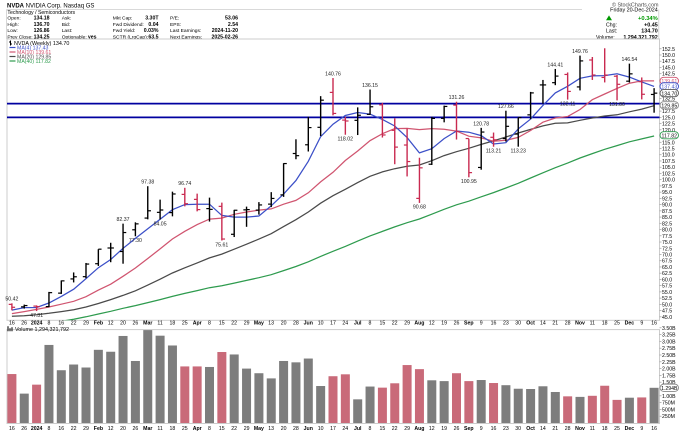  Describe the element at coordinates (667, 293) in the screenshot. I see `svg-text: 55.0` at that location.